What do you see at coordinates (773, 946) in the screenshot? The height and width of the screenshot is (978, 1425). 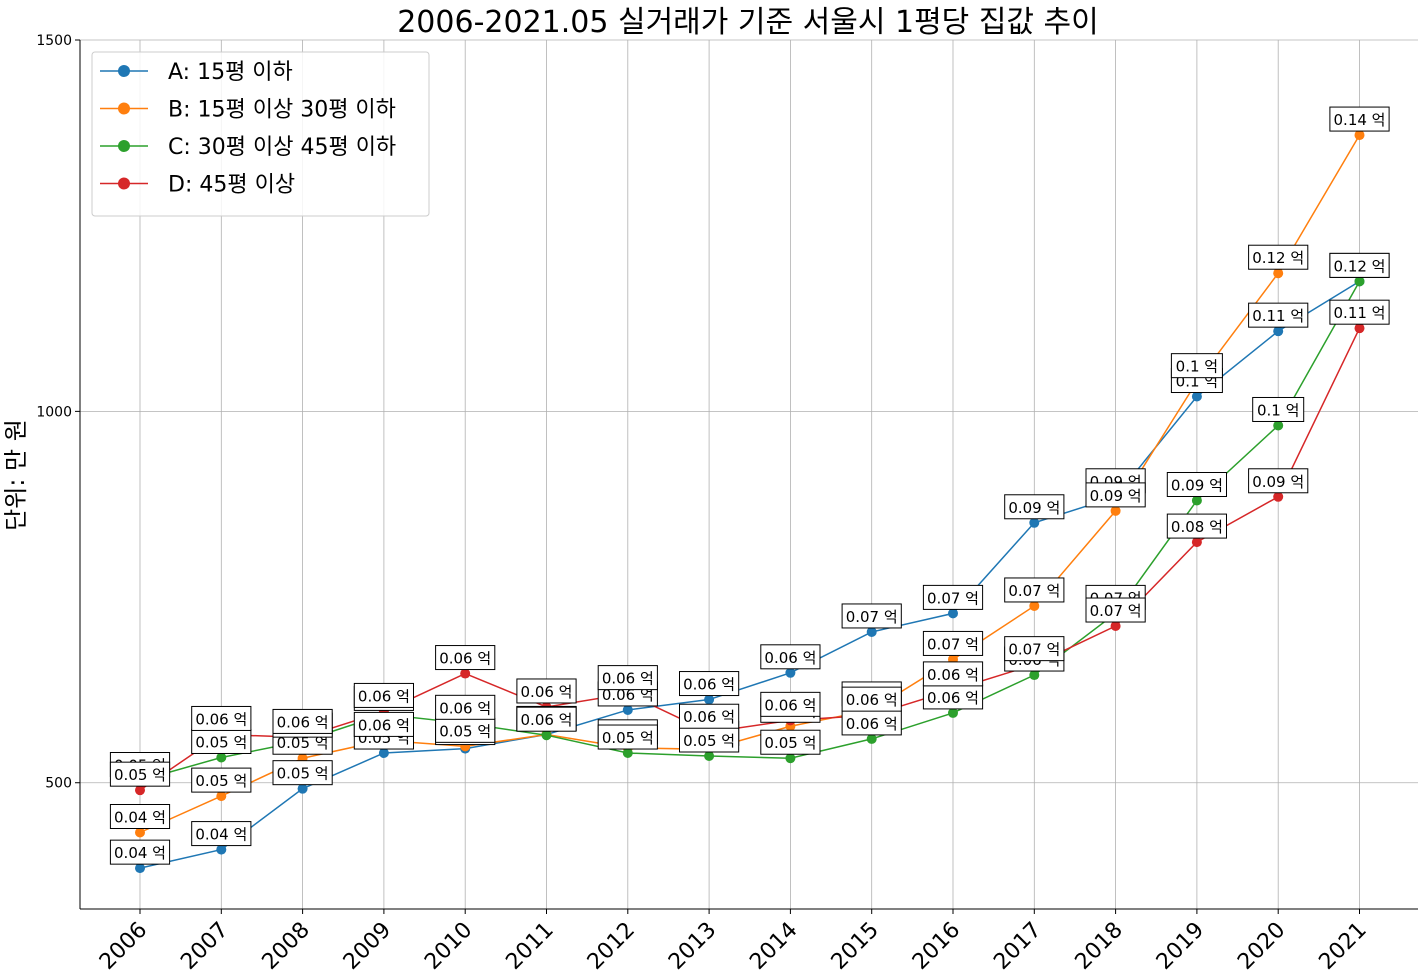 I see `x-tick-label: 2014` at bounding box center [773, 946].